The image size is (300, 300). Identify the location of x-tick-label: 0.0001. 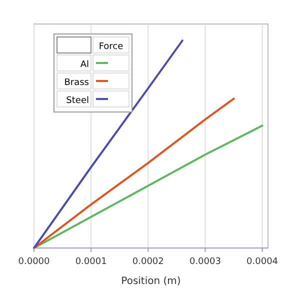
(91, 262).